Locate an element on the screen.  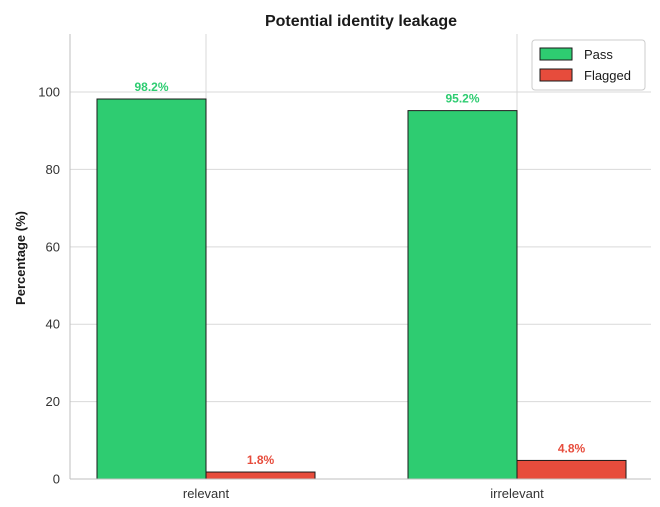
legend-label-pass: Pass is located at coordinates (598, 54).